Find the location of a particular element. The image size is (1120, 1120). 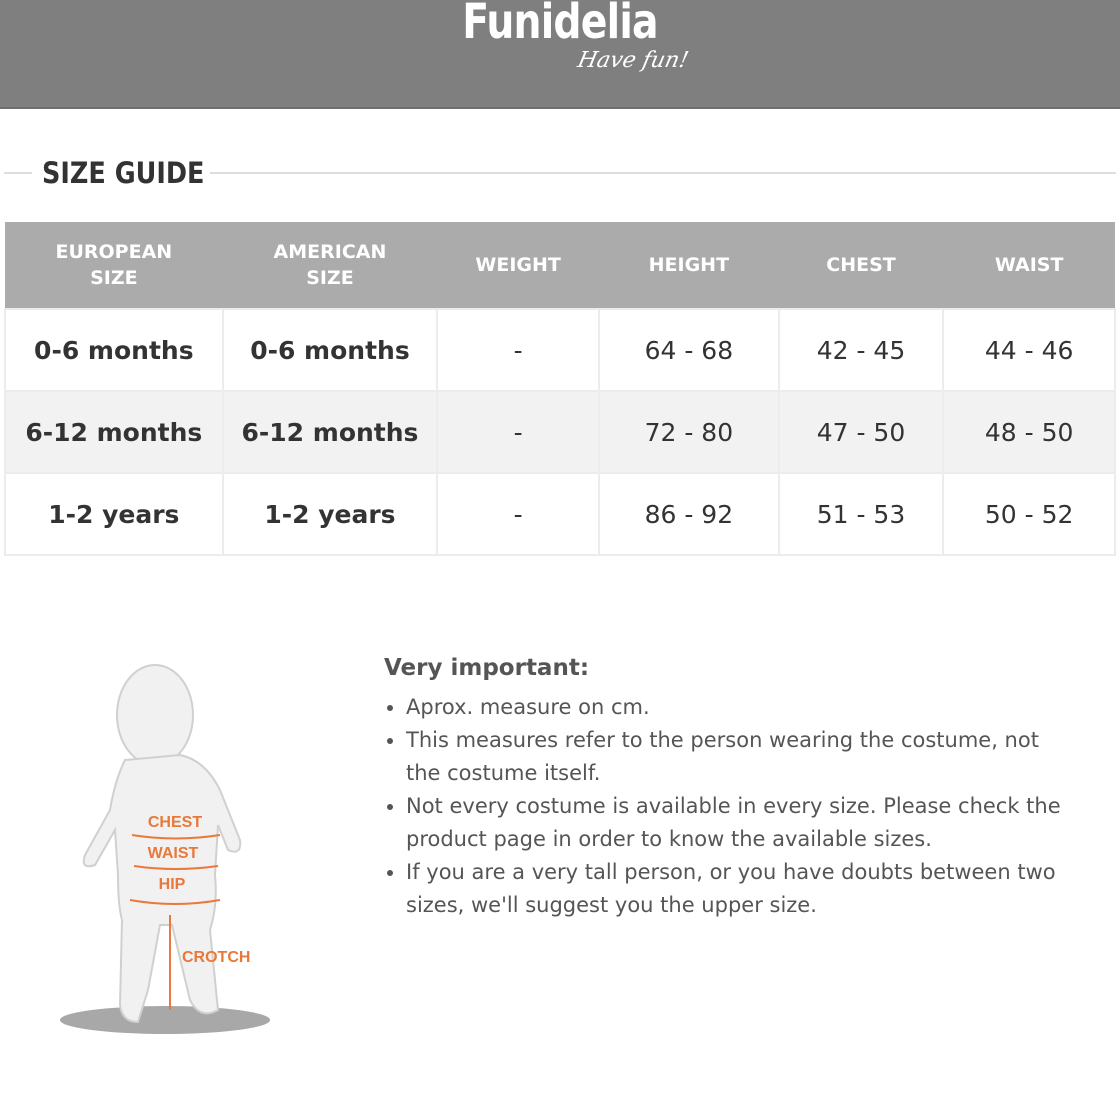

floor-shadow is located at coordinates (165, 1020).